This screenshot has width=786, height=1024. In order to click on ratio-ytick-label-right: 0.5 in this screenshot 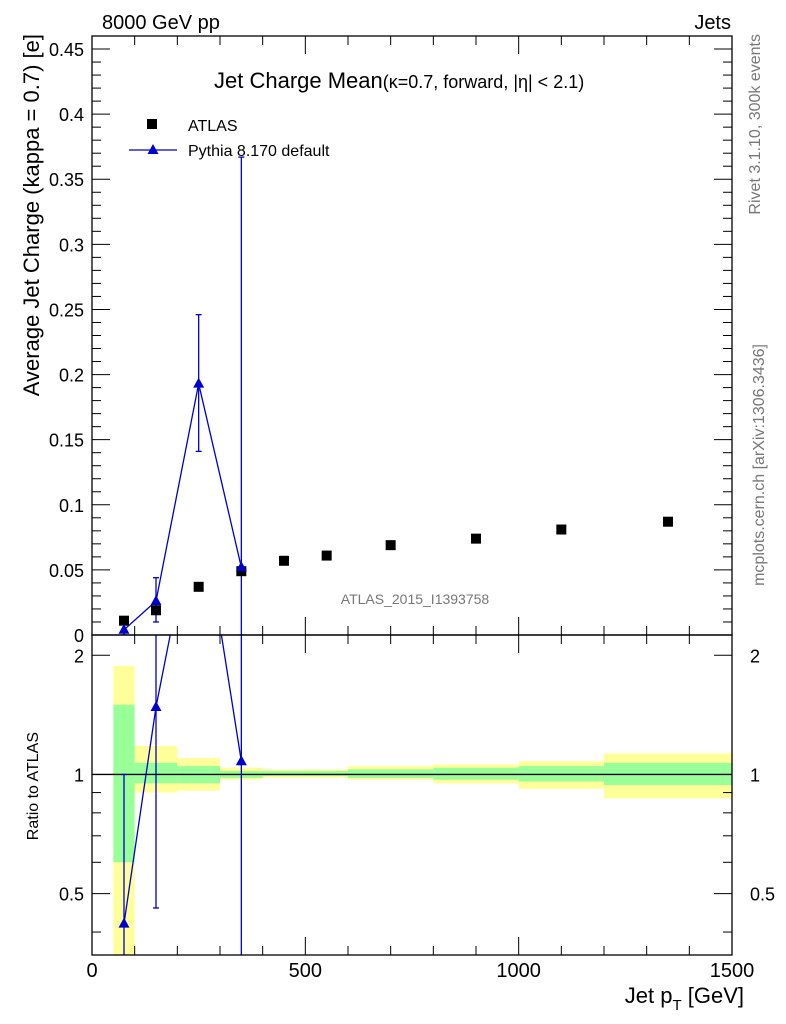, I will do `click(762, 895)`.